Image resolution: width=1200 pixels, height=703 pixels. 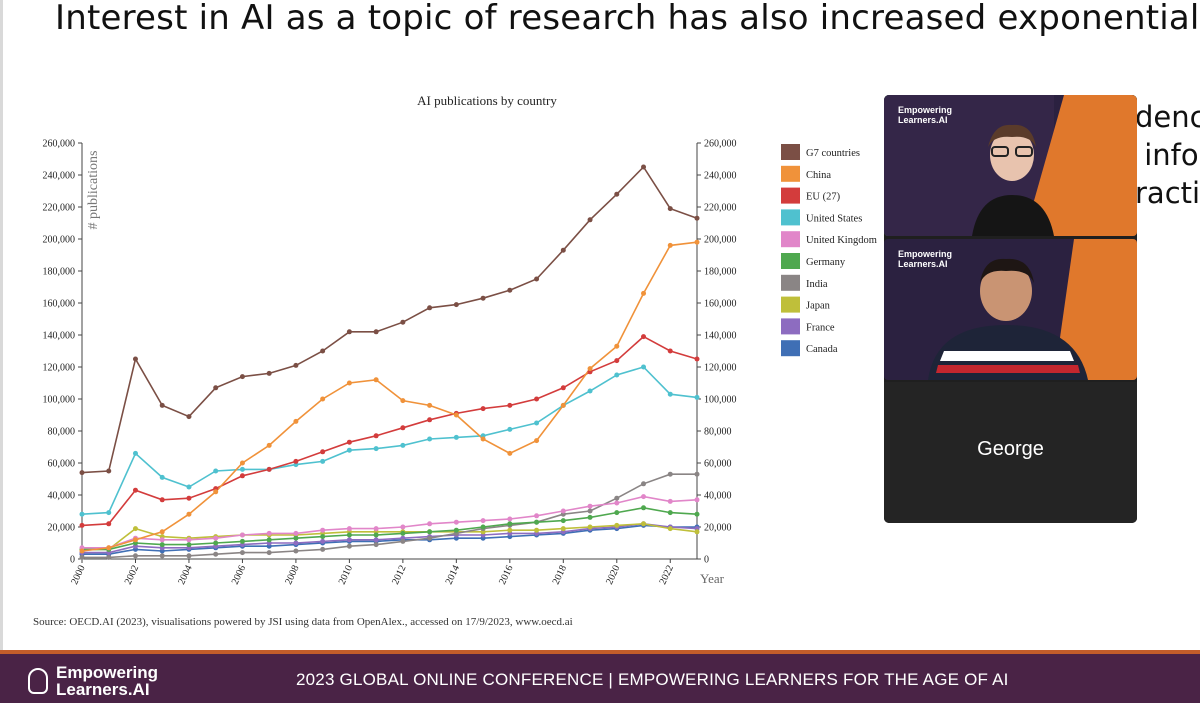 What do you see at coordinates (718, 464) in the screenshot?
I see `y-tick-label-right: 60,000` at bounding box center [718, 464].